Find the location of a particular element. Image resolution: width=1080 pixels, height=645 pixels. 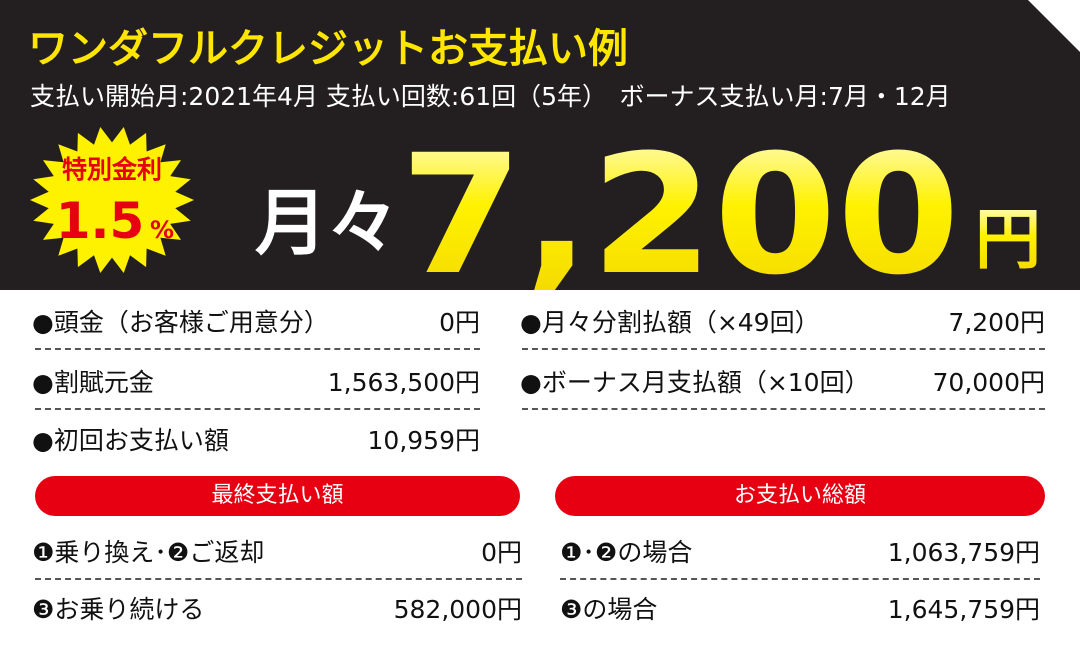

section-header: 最終支払い額 is located at coordinates (277, 496).